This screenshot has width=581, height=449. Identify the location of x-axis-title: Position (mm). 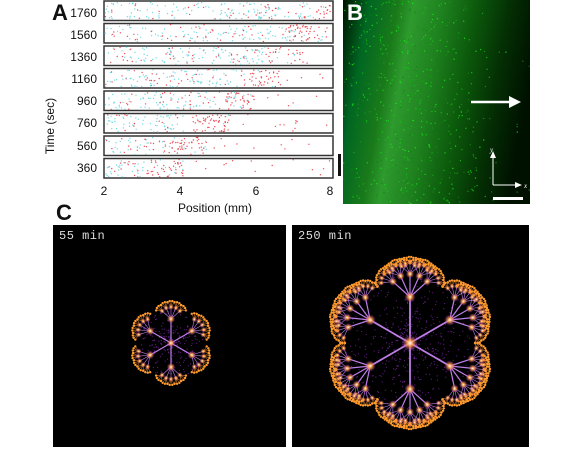
(215, 208).